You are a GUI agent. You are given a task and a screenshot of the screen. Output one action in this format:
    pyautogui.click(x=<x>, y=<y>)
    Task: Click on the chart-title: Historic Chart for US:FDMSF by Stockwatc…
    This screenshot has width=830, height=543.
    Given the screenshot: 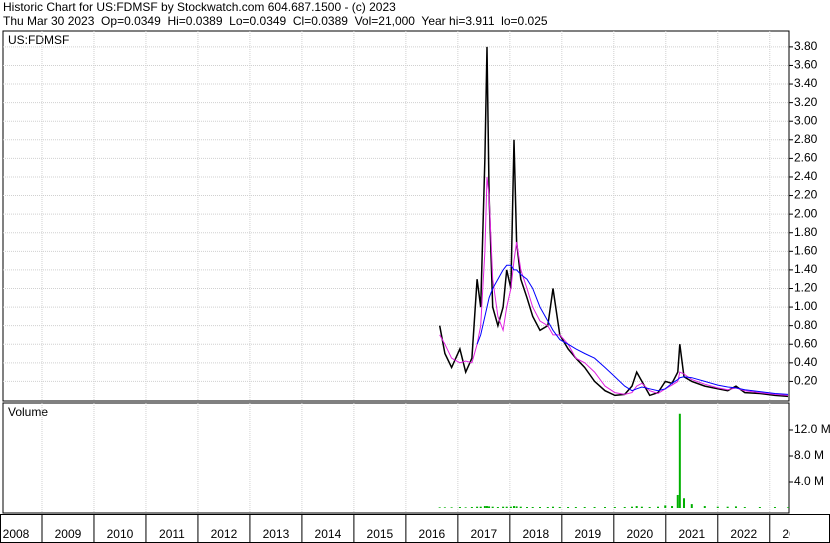 What is the action you would take?
    pyautogui.click(x=199, y=7)
    